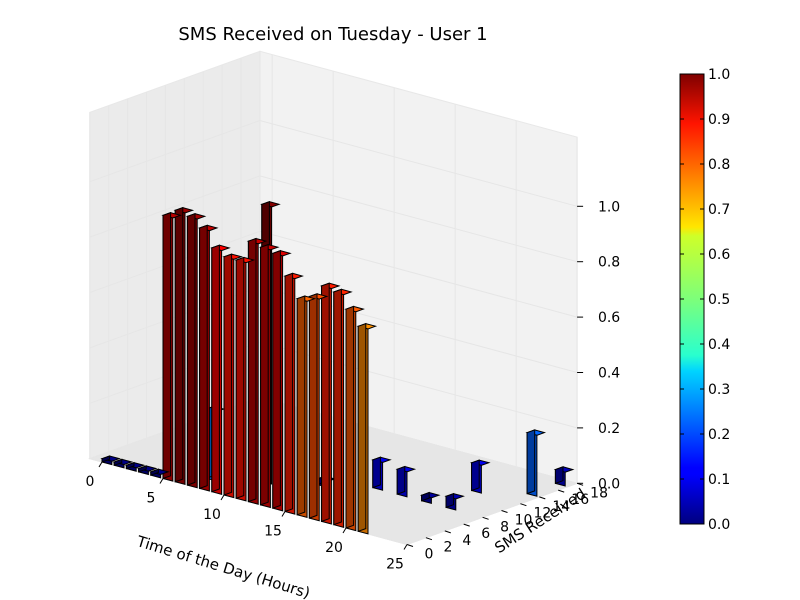 This screenshot has width=800, height=600. I want to click on colorbar-tick-label: 0.5, so click(719, 300).